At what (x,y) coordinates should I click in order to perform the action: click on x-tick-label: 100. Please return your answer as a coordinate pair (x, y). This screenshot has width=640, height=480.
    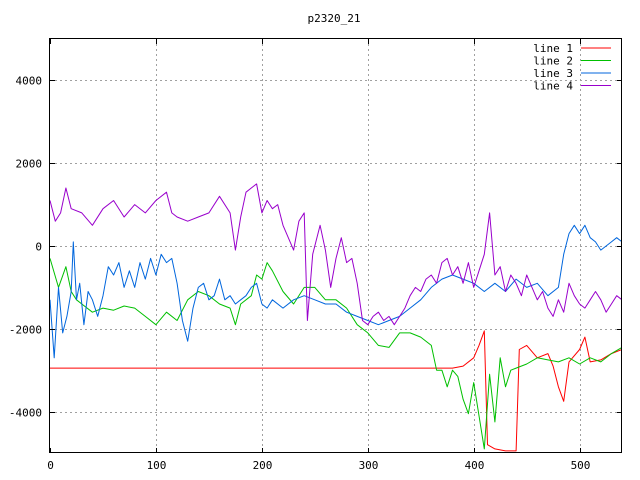
    Looking at the image, I should click on (157, 465).